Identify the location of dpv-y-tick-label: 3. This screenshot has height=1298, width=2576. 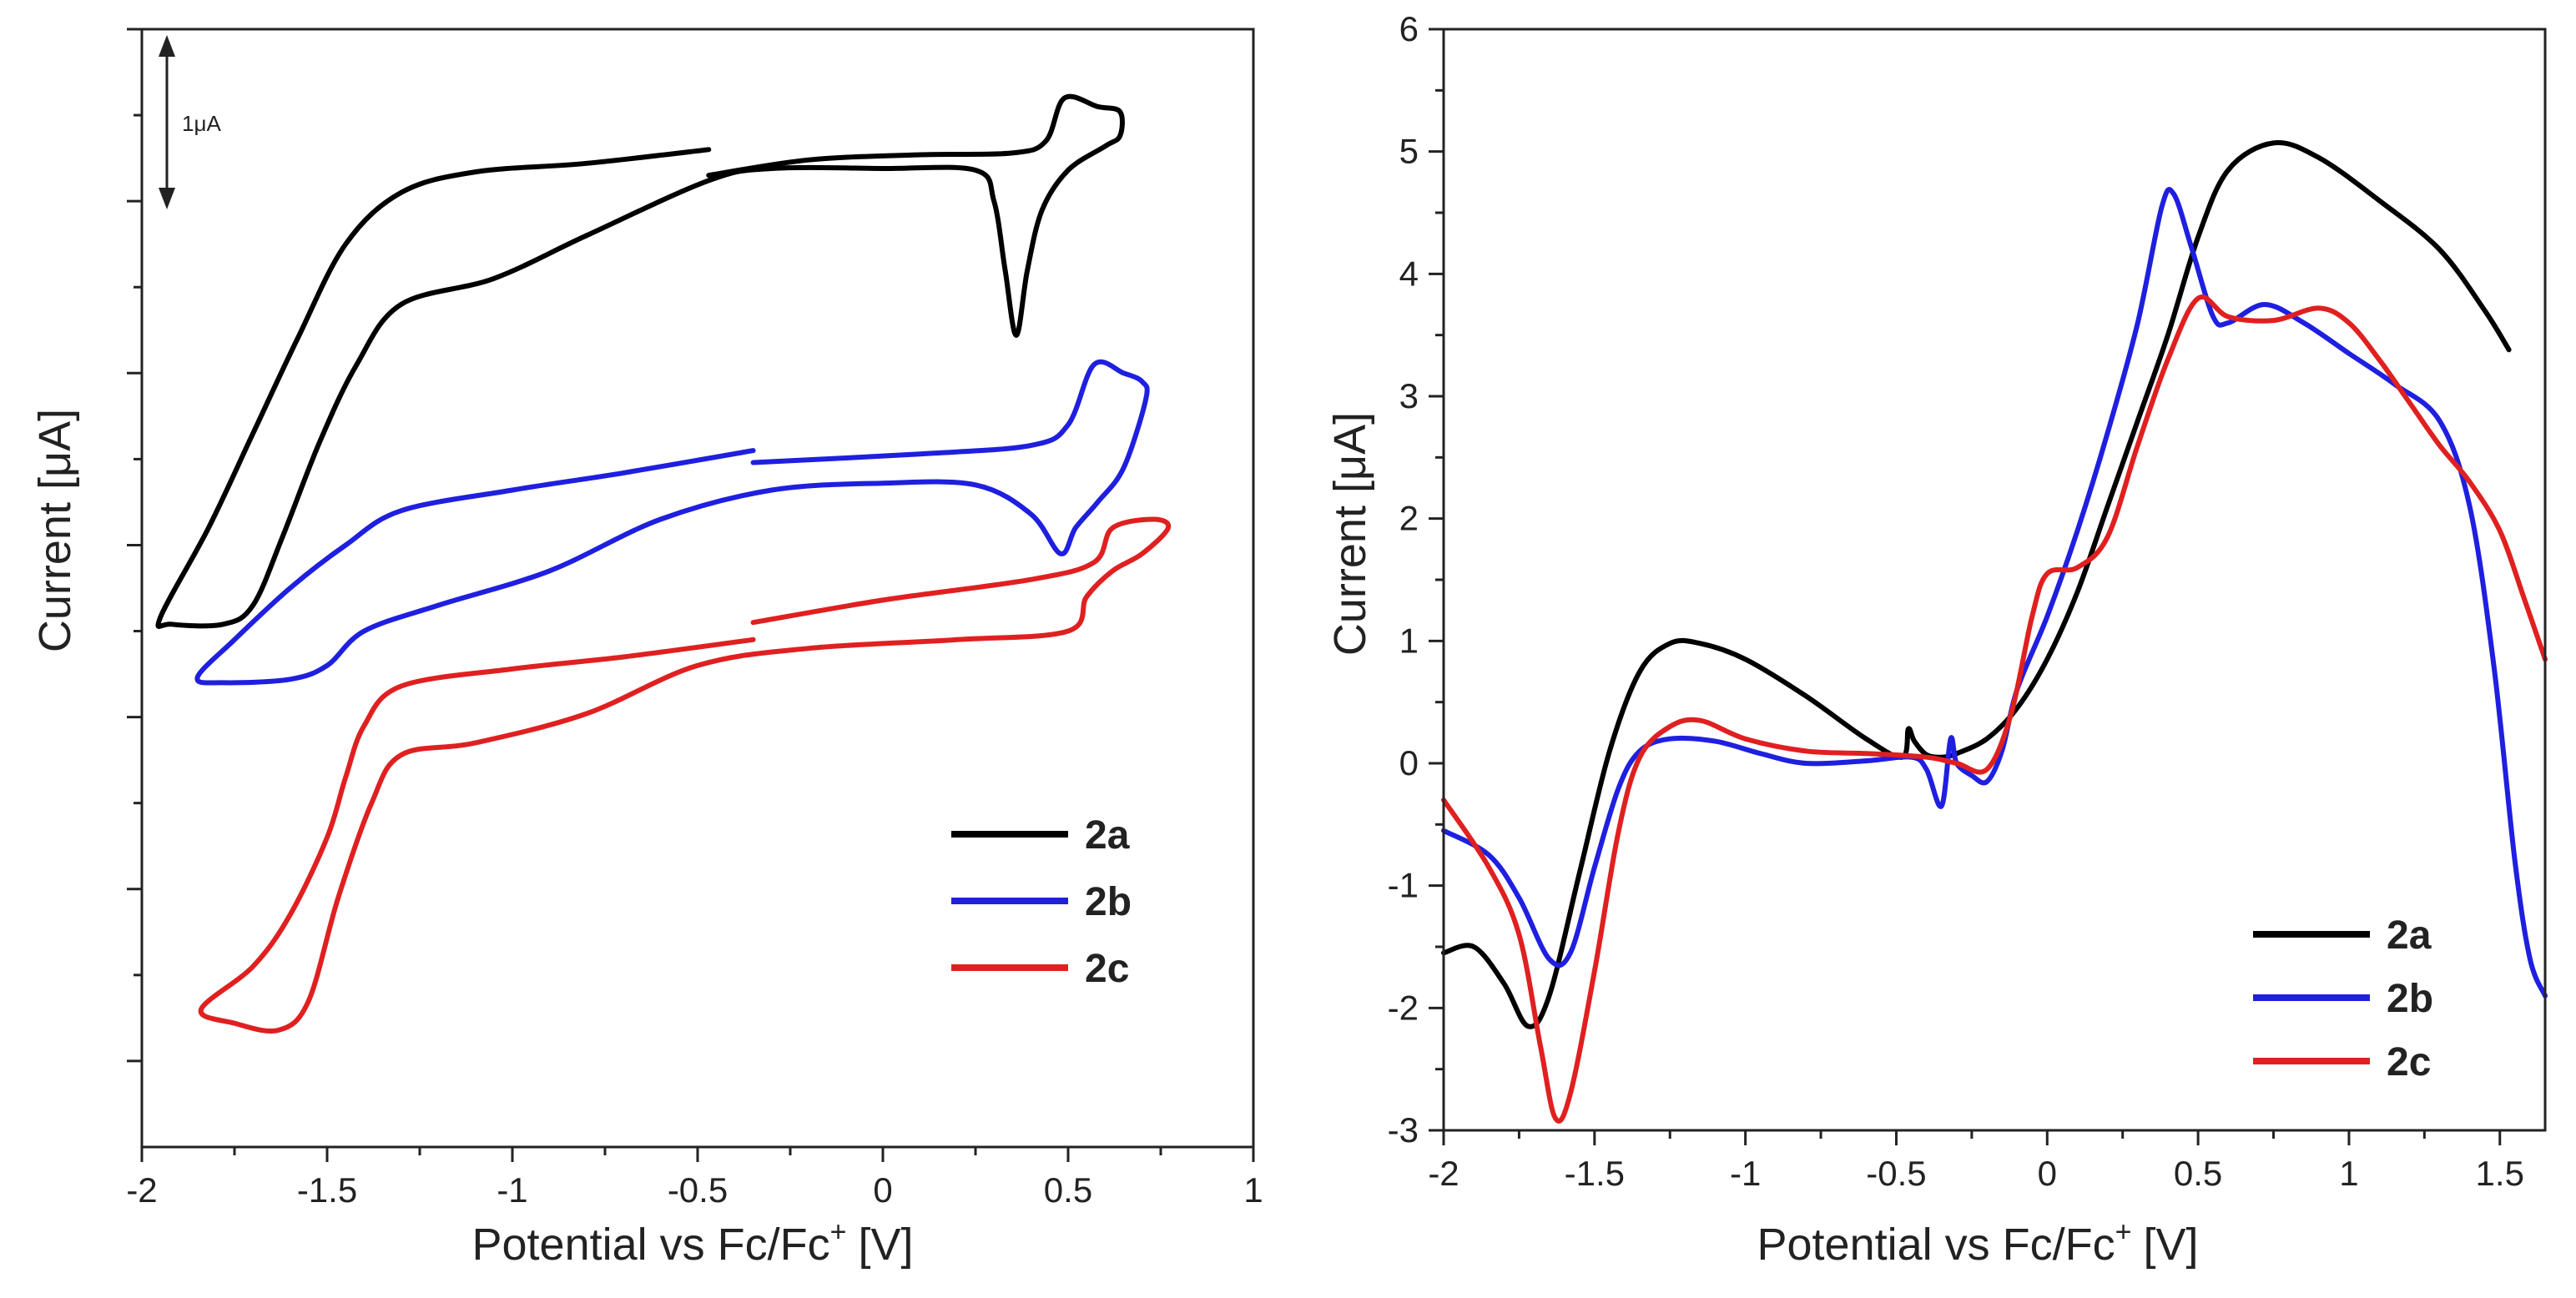
(1409, 395).